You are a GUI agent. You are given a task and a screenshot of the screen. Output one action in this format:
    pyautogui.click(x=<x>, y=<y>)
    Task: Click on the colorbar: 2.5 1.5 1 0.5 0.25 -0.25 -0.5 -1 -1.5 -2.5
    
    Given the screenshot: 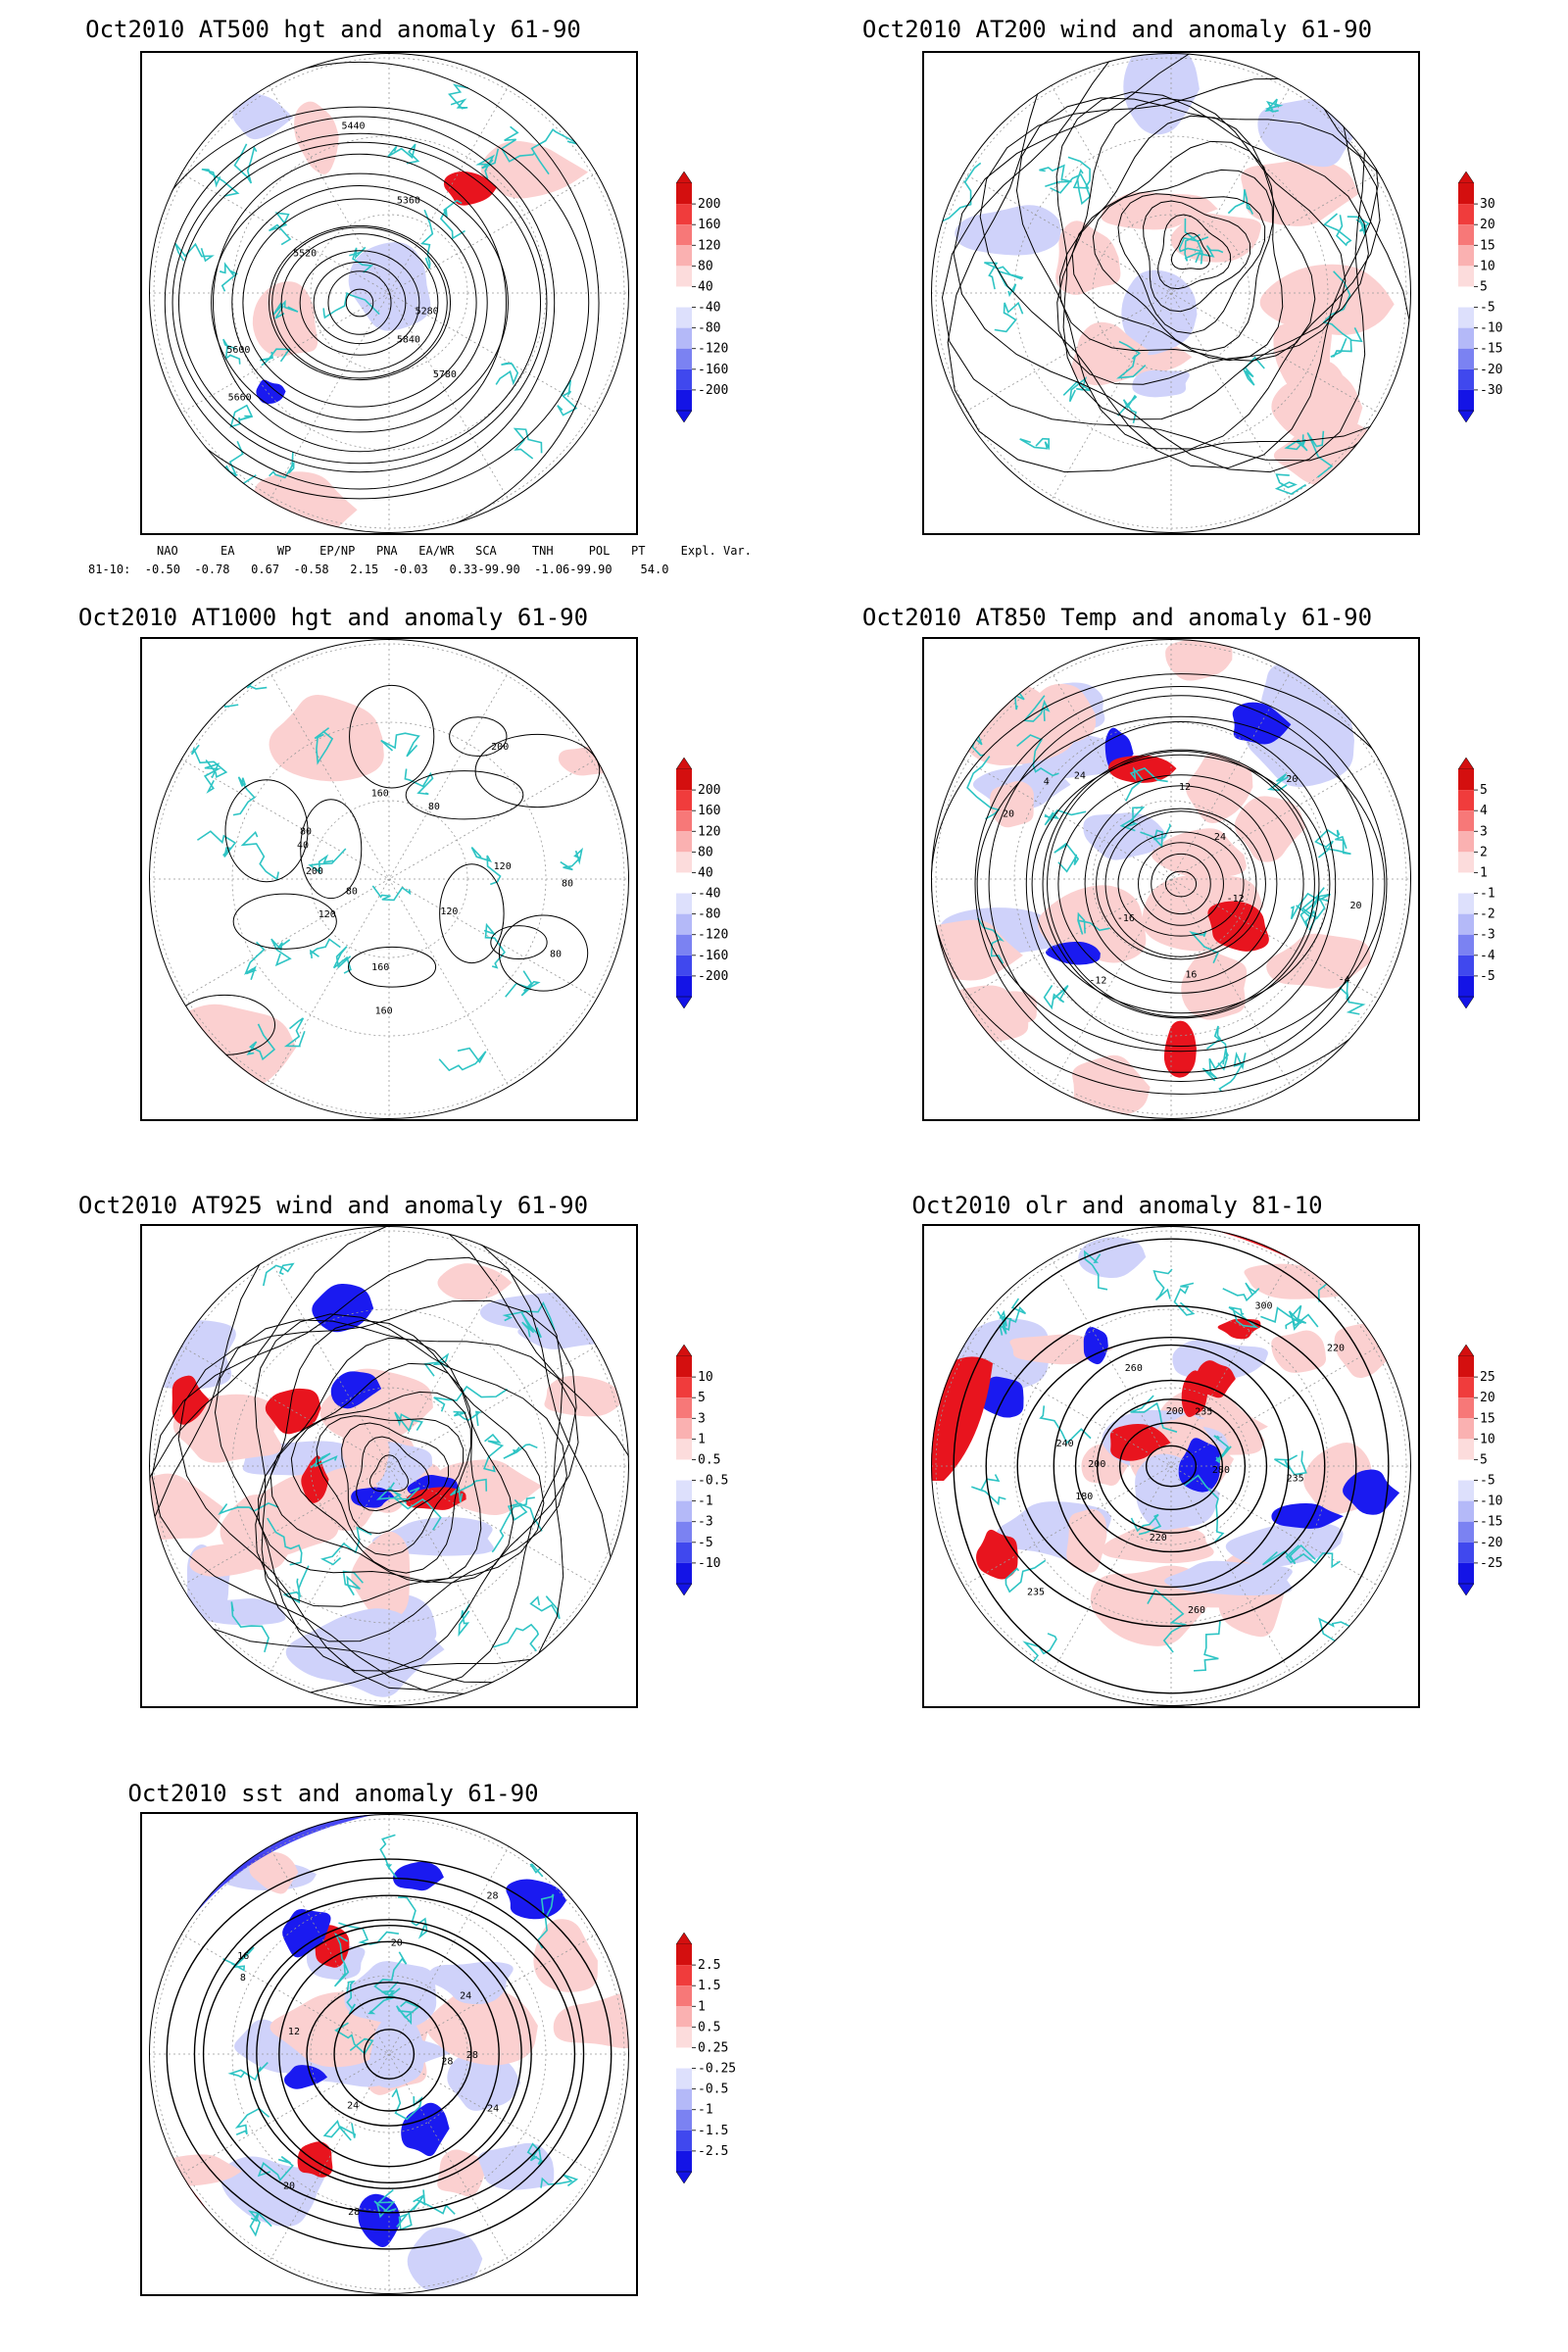 What is the action you would take?
    pyautogui.click(x=710, y=2069)
    